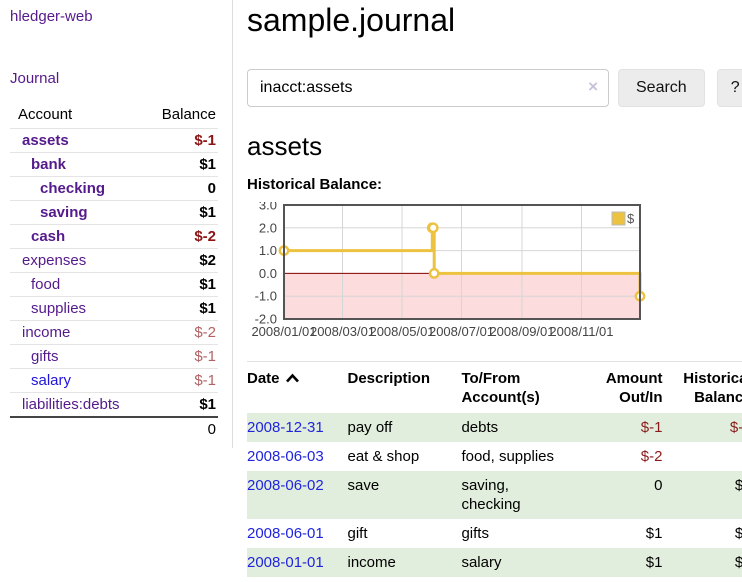  What do you see at coordinates (363, 485) in the screenshot?
I see `transaction-description: save` at bounding box center [363, 485].